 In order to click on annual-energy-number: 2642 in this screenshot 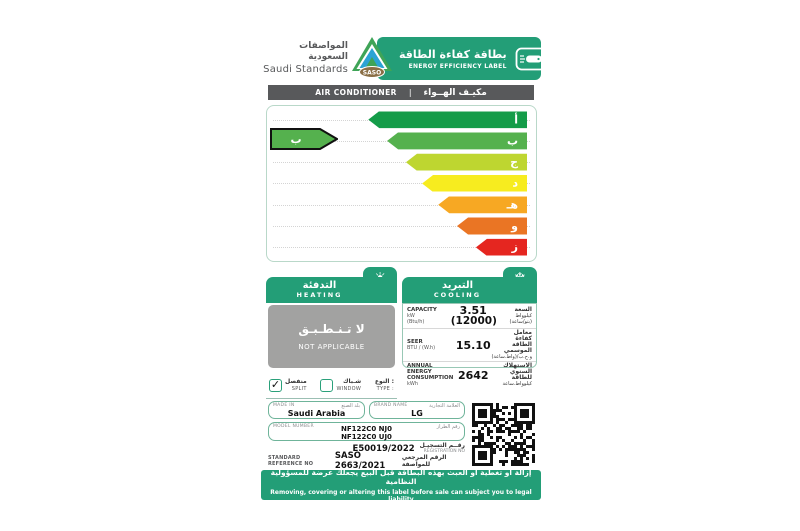, I will do `click(473, 375)`.